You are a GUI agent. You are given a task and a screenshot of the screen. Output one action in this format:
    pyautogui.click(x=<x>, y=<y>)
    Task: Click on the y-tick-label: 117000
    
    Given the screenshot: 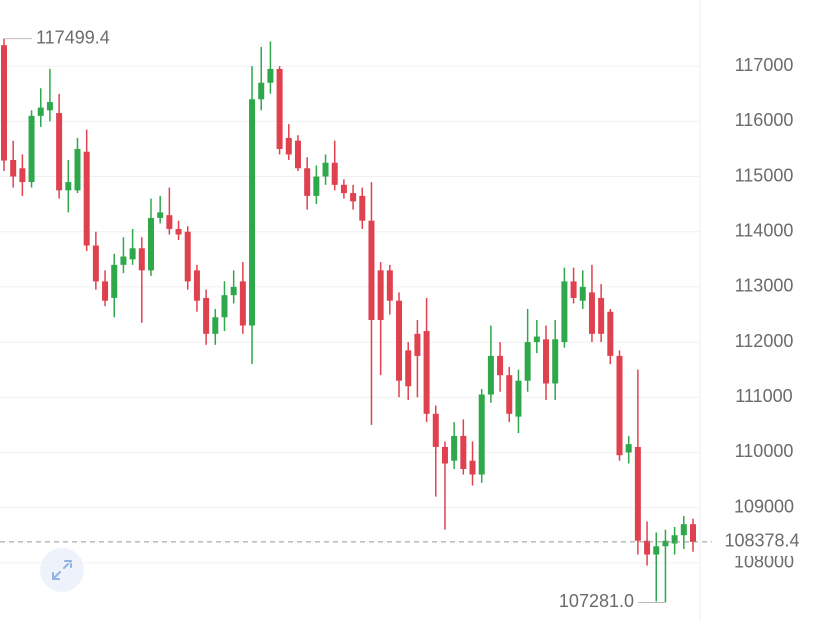 What is the action you would take?
    pyautogui.click(x=764, y=65)
    